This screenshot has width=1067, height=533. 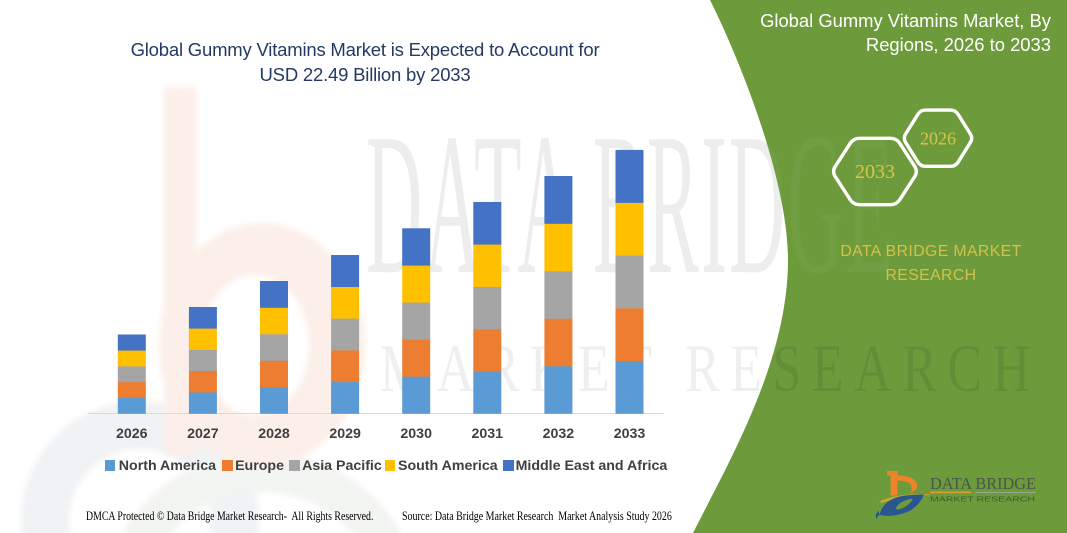 I want to click on svg-text: 2026, so click(x=938, y=139).